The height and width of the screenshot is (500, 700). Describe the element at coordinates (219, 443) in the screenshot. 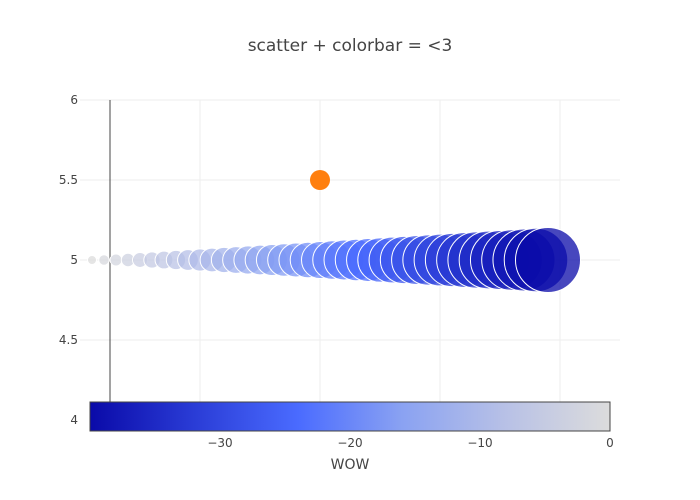

I see `colorbar-tick-label: −30` at that location.